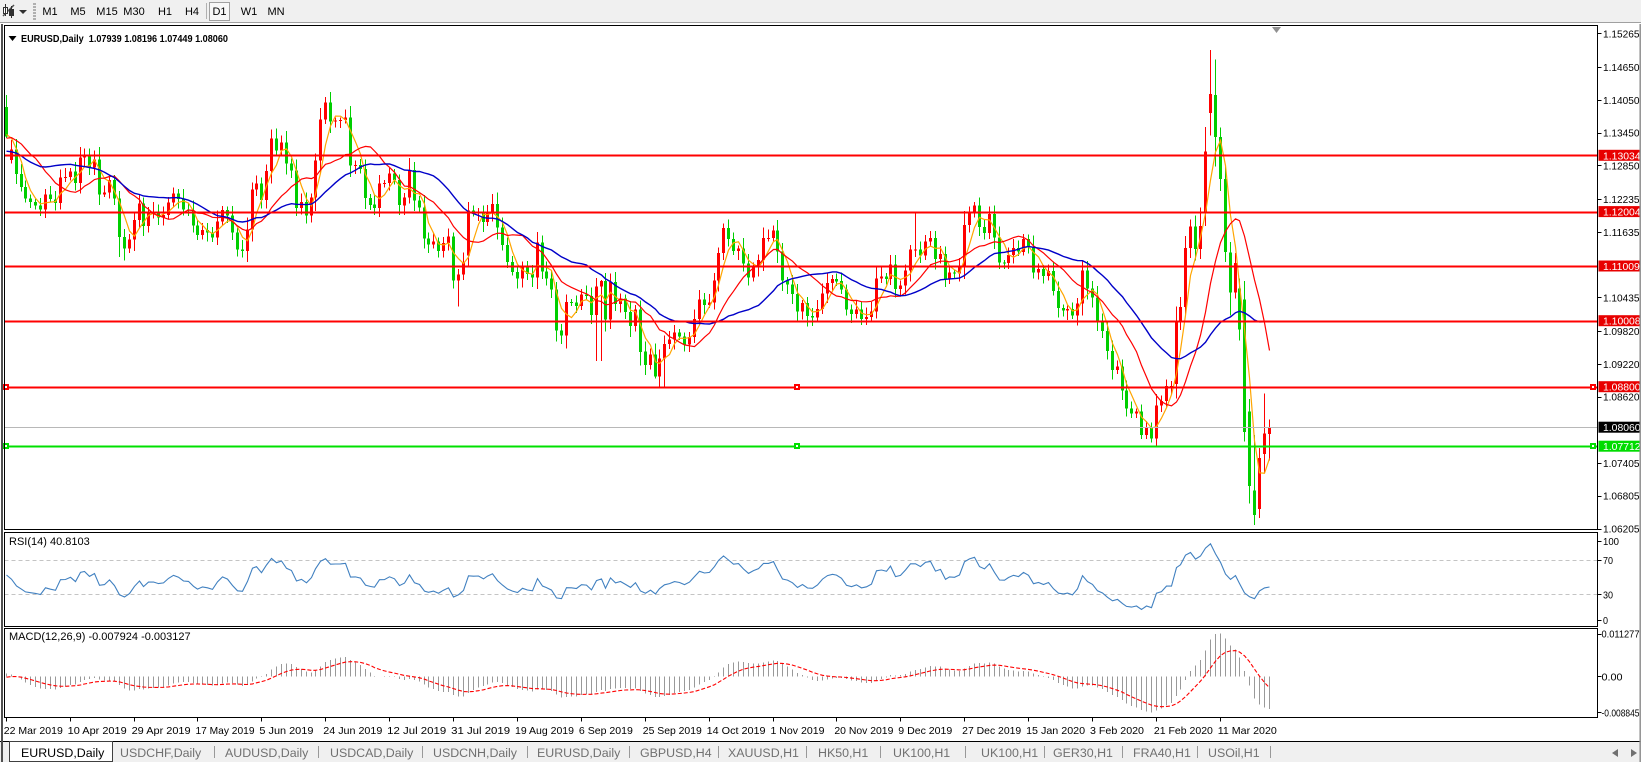  Describe the element at coordinates (925, 731) in the screenshot. I see `svg-text: 9 Dec 2019` at that location.